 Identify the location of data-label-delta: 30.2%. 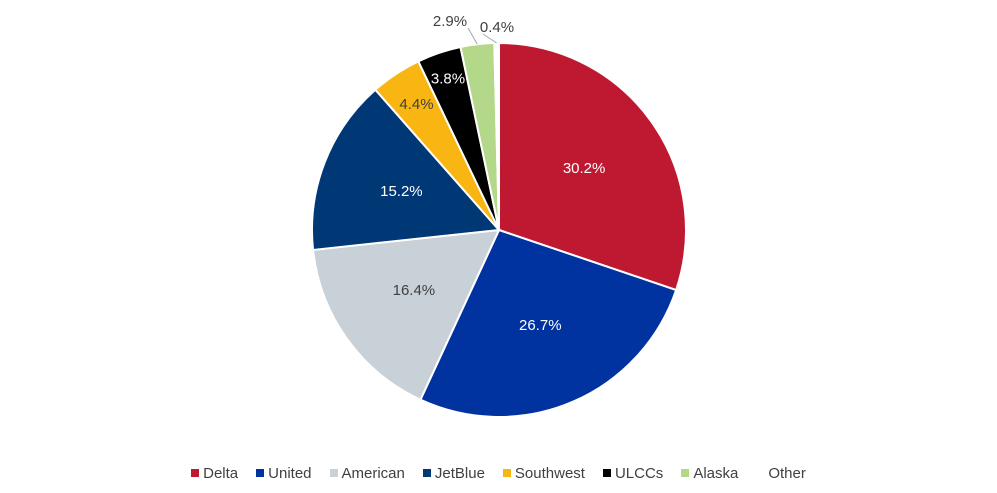
(584, 168).